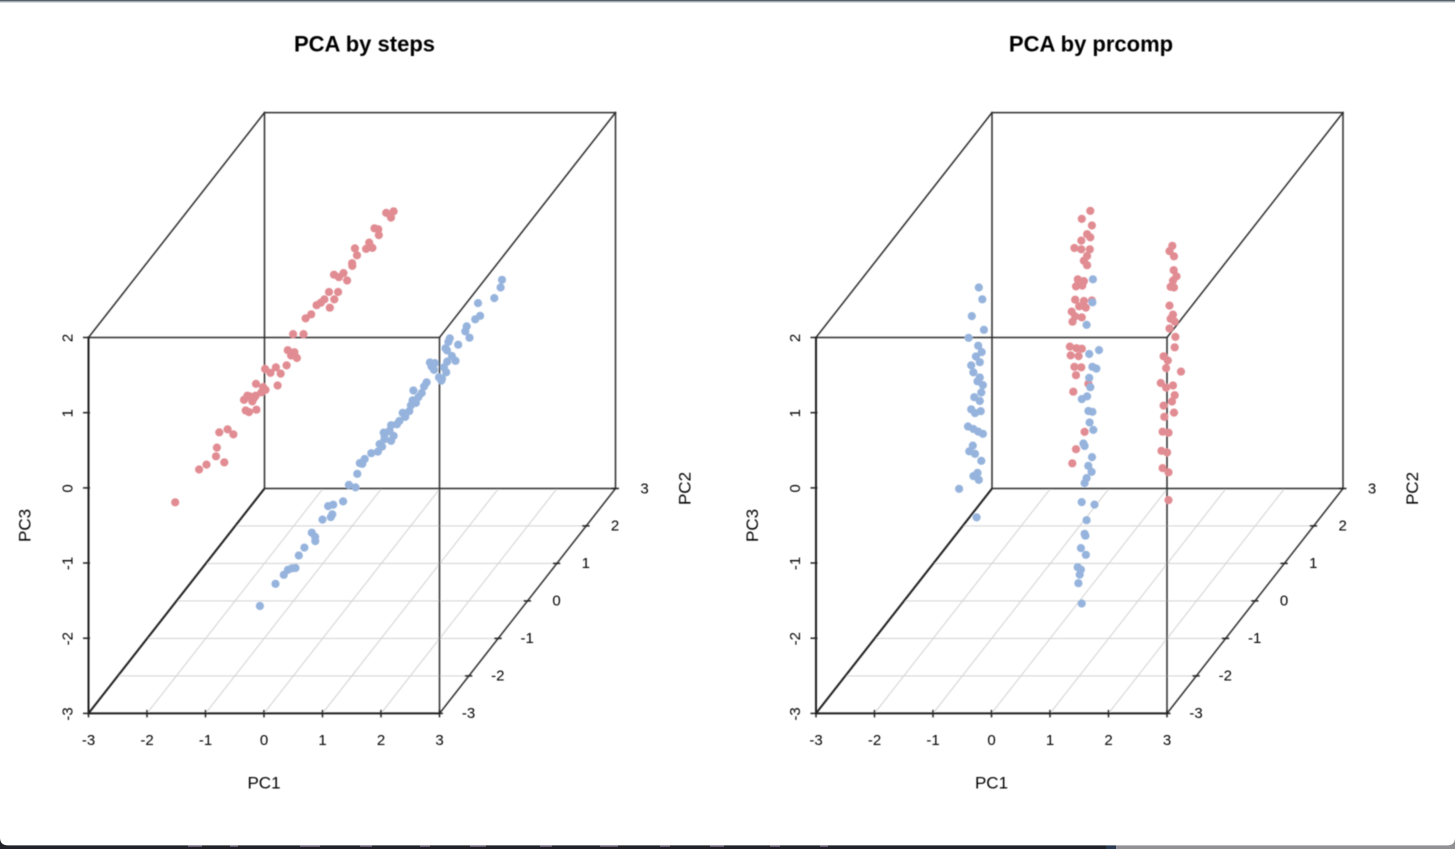 Image resolution: width=1455 pixels, height=854 pixels. I want to click on svg-text: PCA by prcomp, so click(1091, 44).